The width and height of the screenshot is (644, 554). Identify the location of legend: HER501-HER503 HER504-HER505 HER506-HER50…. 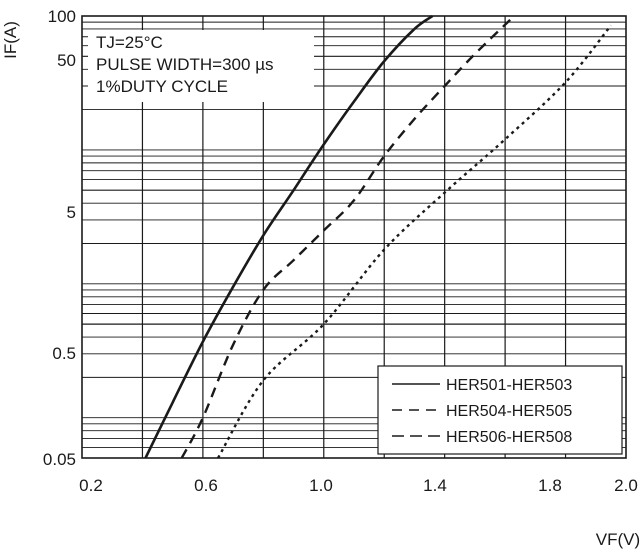
(500, 410).